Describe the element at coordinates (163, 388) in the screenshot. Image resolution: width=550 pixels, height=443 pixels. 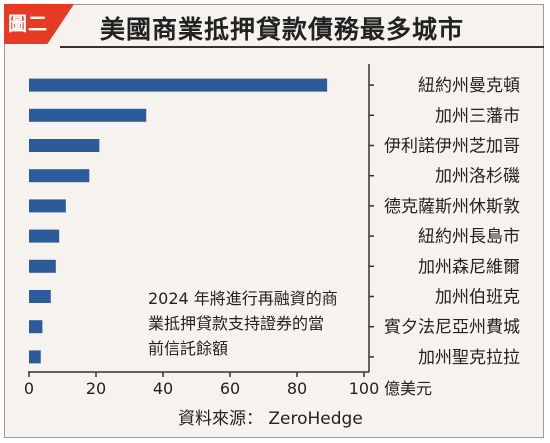
I see `x-tick-label: 40` at that location.